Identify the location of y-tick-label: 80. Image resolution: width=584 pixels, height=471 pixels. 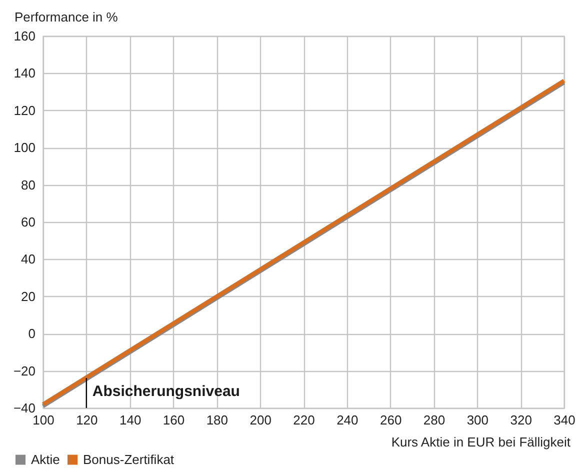
(28, 184).